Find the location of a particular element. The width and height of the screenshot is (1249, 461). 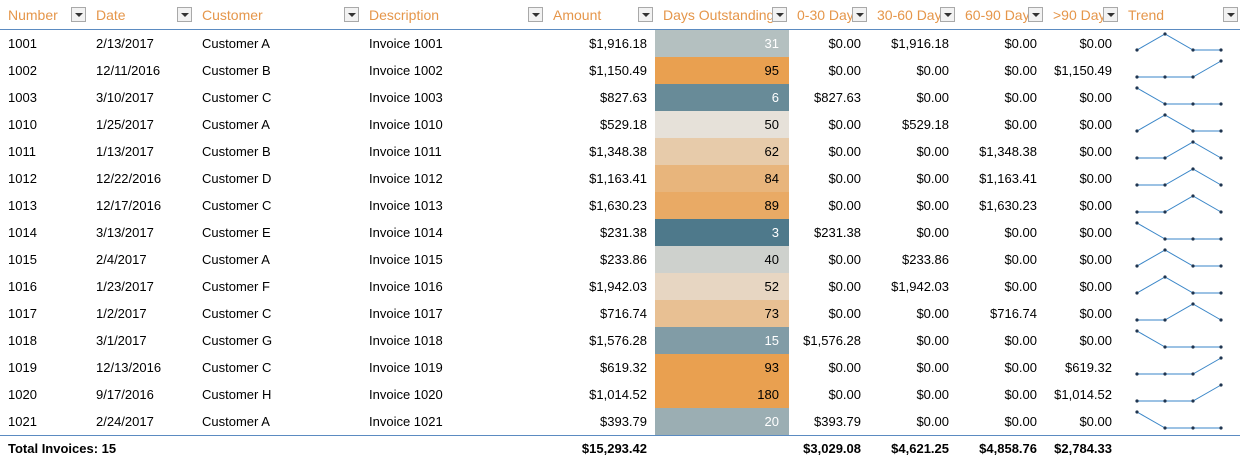

table-cell: 1016 is located at coordinates (44, 286).